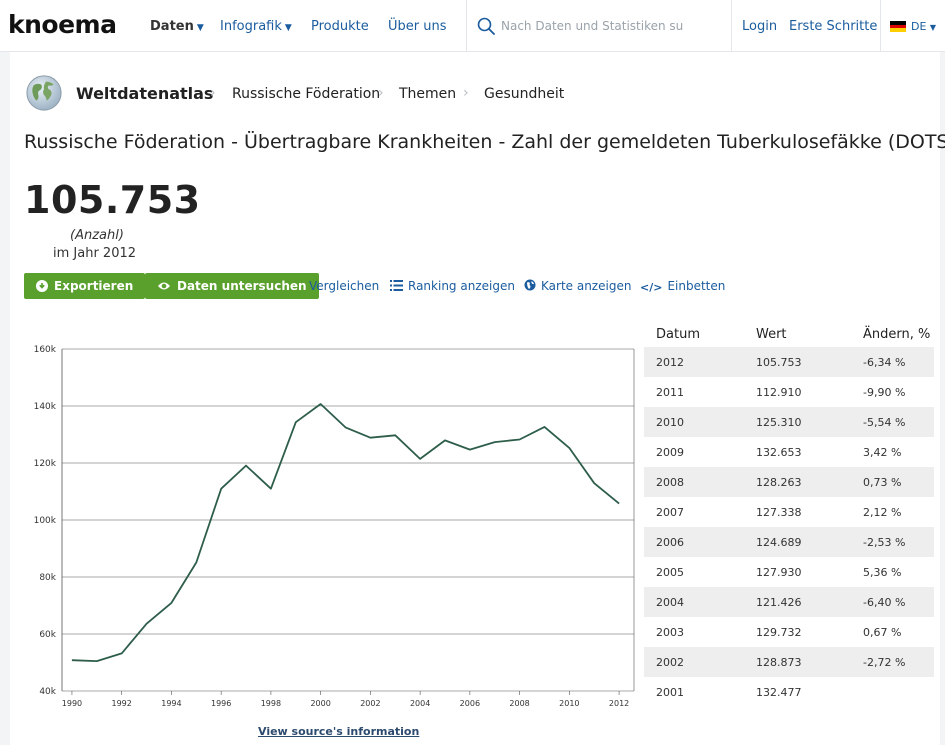 This screenshot has width=945, height=745. What do you see at coordinates (779, 452) in the screenshot?
I see `cell-value: 132.653` at bounding box center [779, 452].